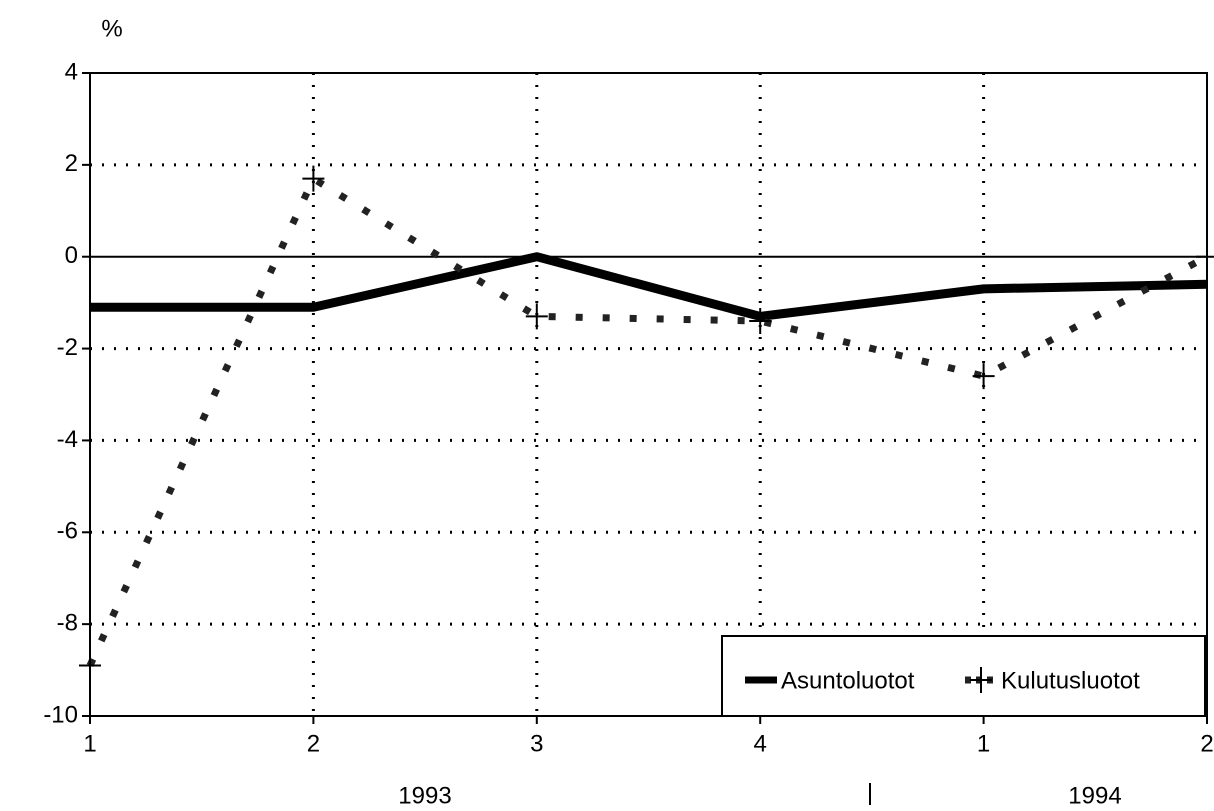  Describe the element at coordinates (67, 531) in the screenshot. I see `y-tick-label: -6` at that location.